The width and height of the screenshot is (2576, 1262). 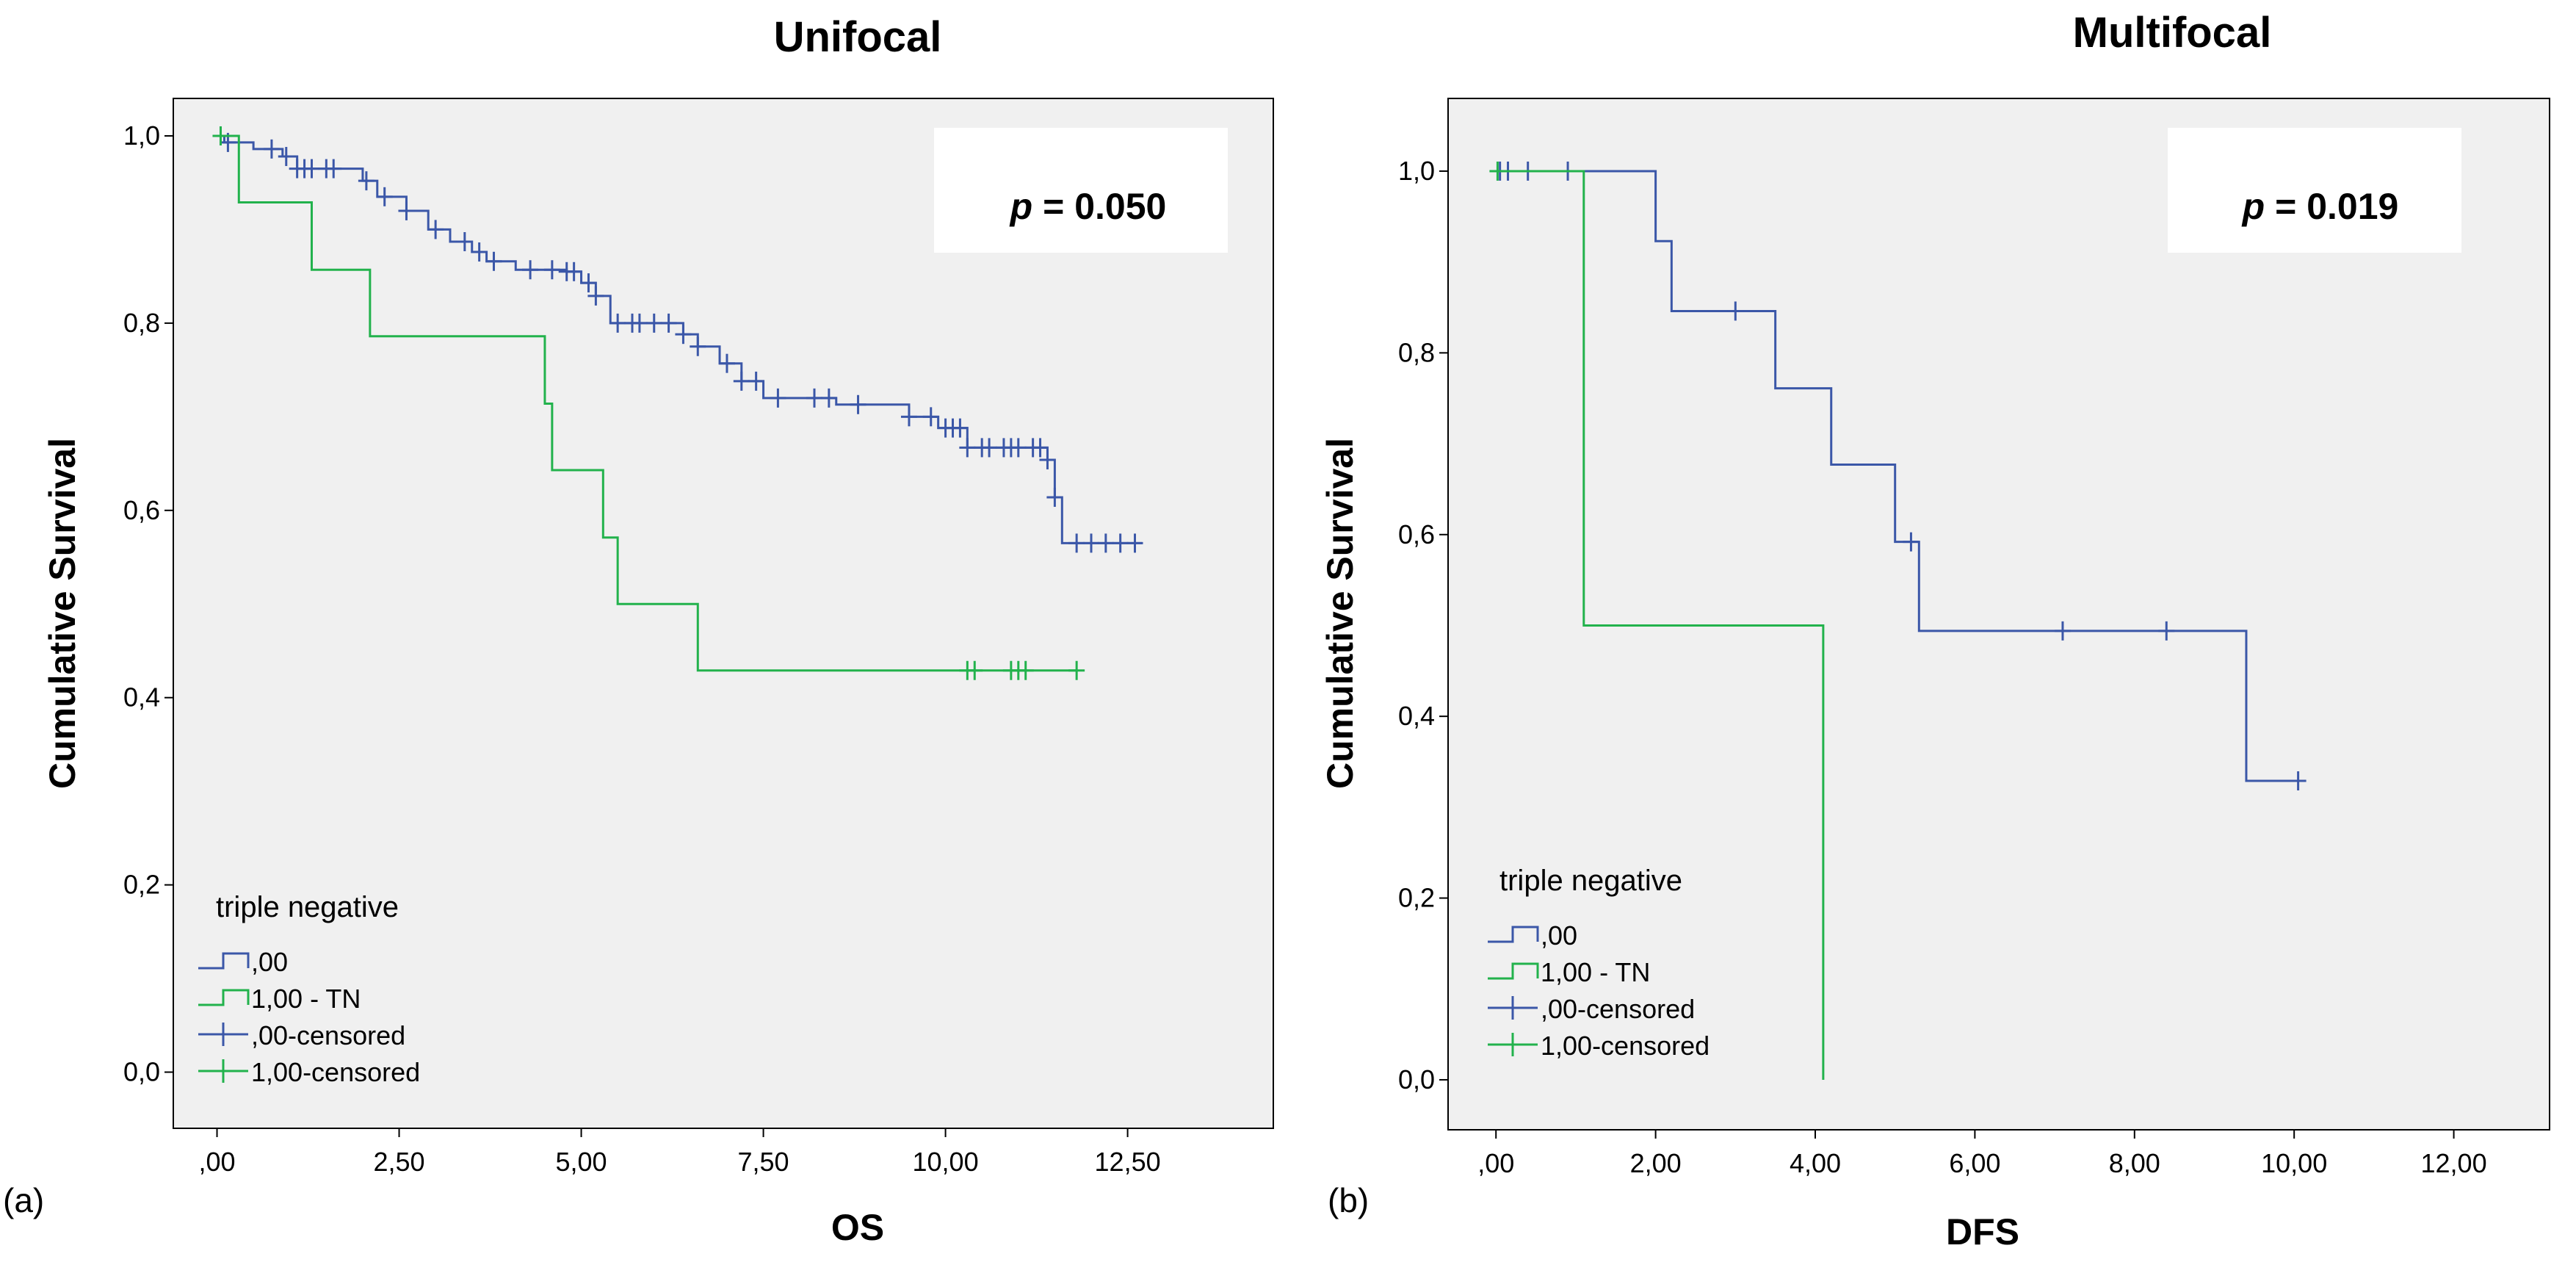 I want to click on p-value-text: p = 0.019, so click(x=2320, y=206).